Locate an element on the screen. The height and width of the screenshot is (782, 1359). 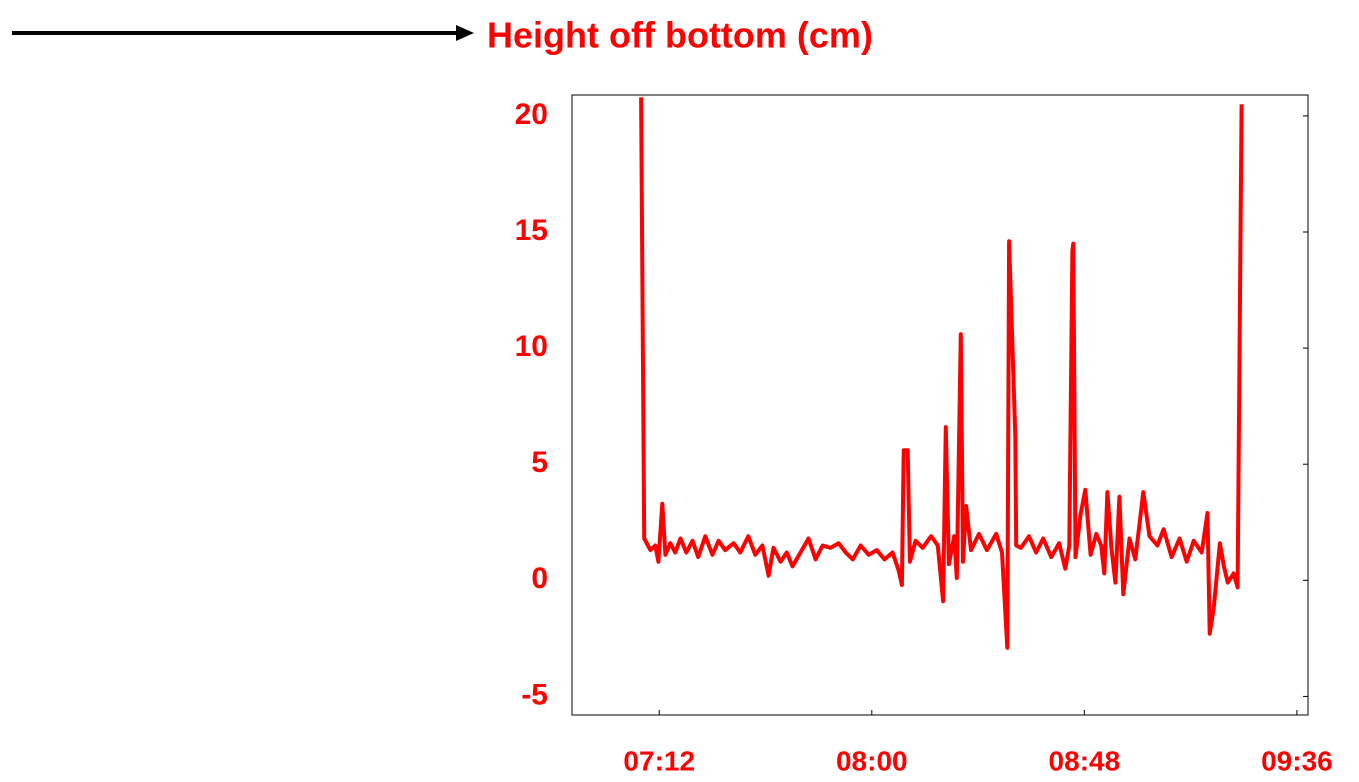
y-tick-label: 0 is located at coordinates (539, 578).